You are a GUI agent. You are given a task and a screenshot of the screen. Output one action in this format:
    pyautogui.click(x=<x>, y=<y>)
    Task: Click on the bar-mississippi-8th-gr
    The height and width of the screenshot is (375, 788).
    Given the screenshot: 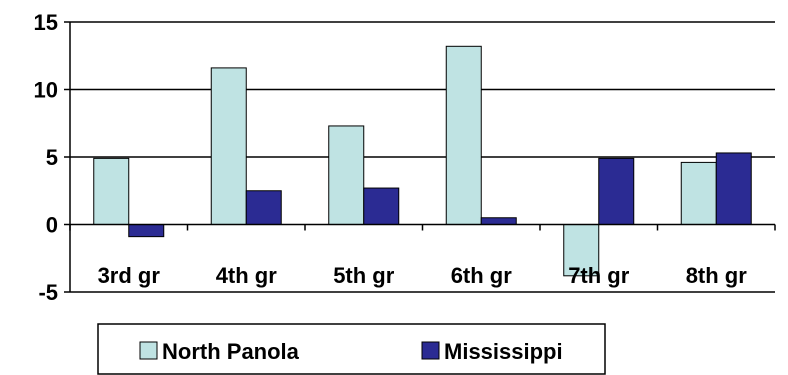 What is the action you would take?
    pyautogui.click(x=733, y=188)
    